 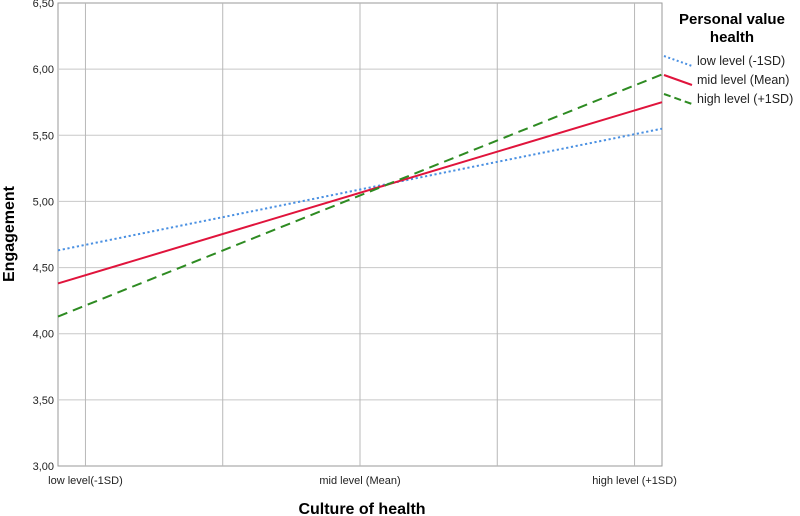 What do you see at coordinates (741, 61) in the screenshot?
I see `legend-label-1: low level (-1SD)` at bounding box center [741, 61].